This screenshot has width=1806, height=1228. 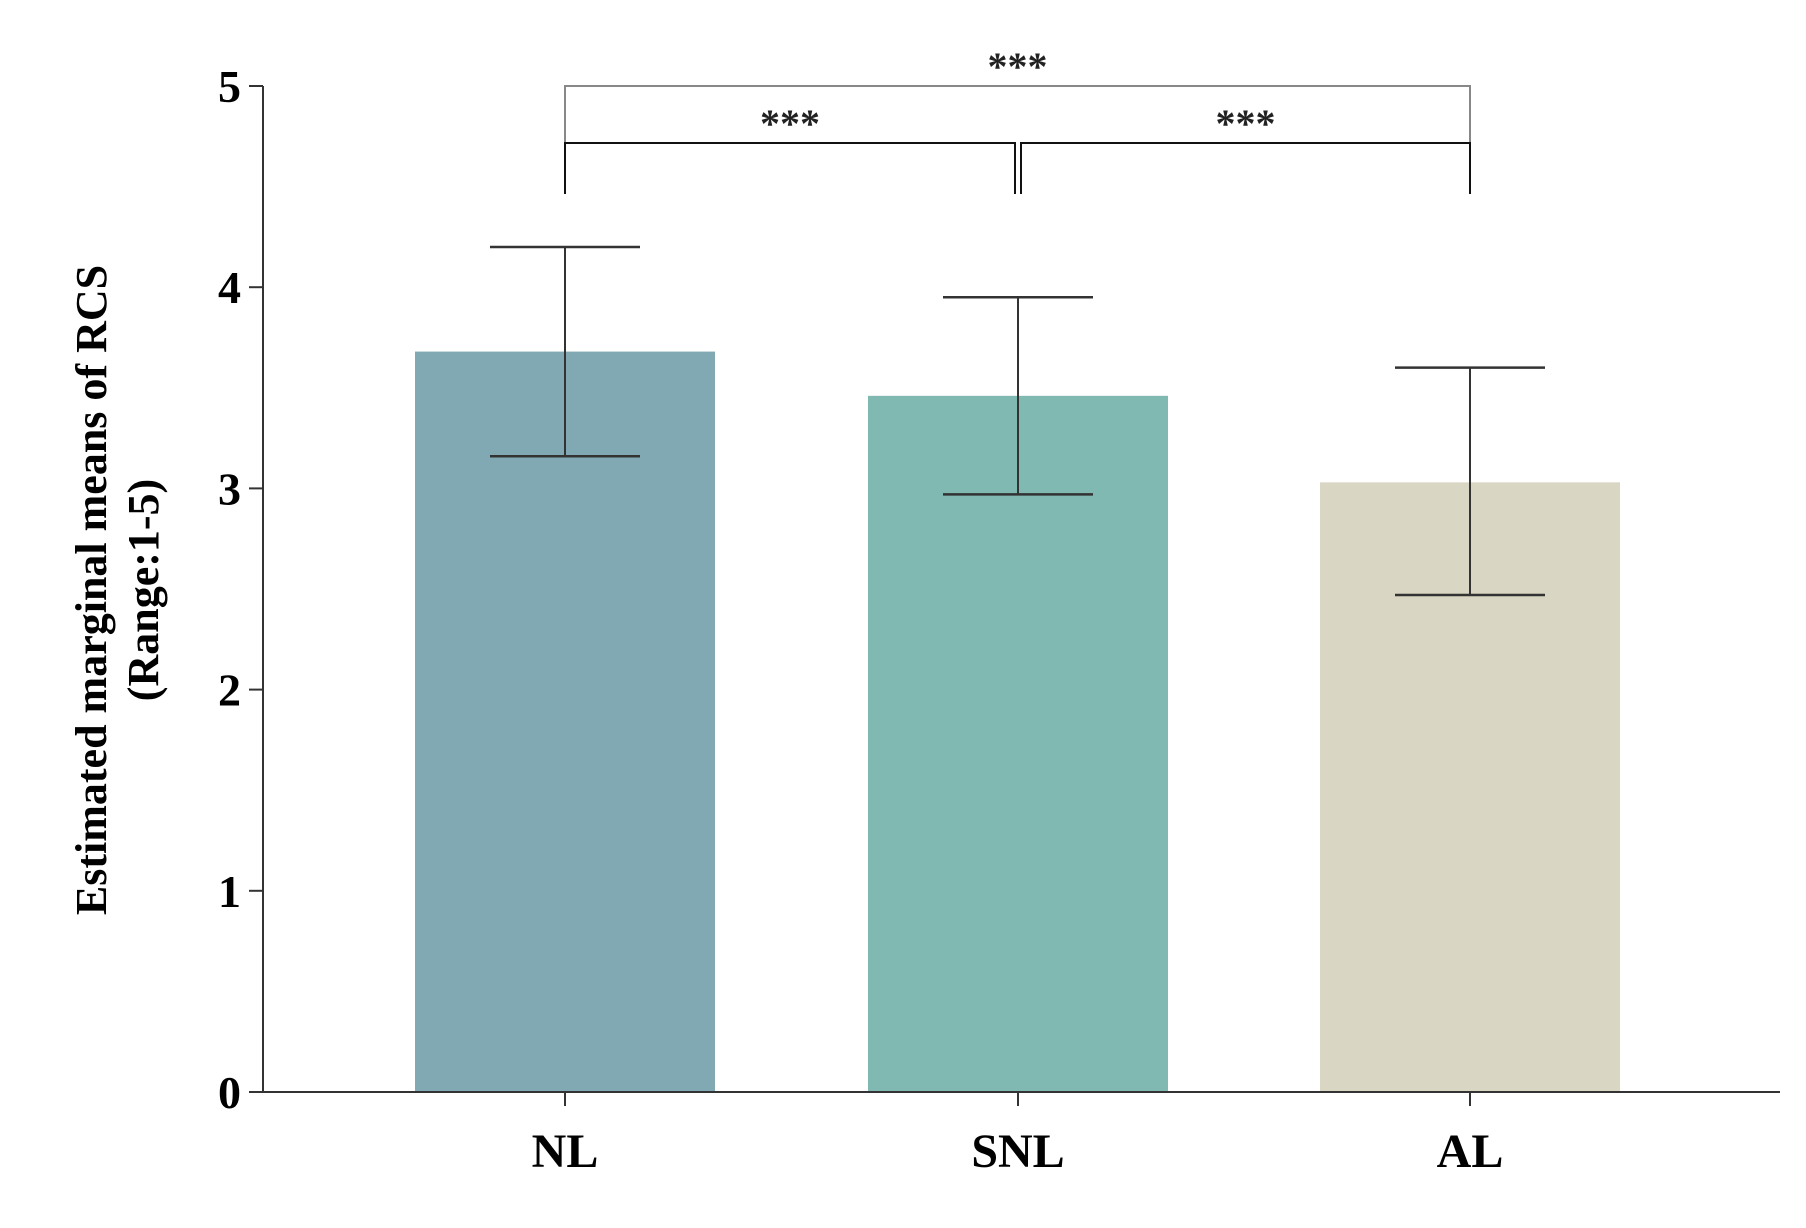 What do you see at coordinates (1470, 1151) in the screenshot?
I see `x-tick-label-al: AL` at bounding box center [1470, 1151].